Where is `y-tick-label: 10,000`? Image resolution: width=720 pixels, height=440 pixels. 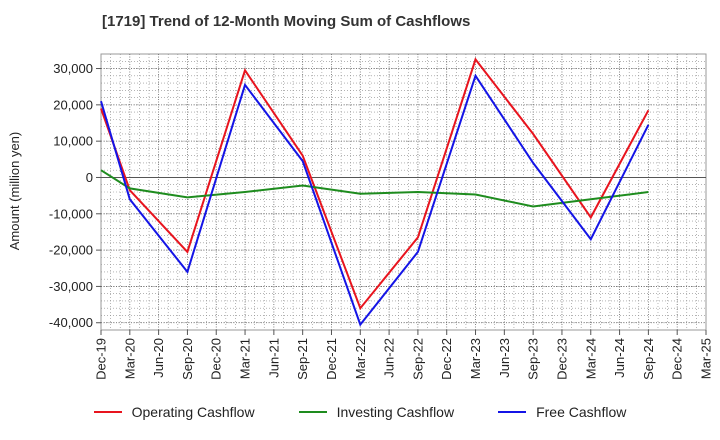 y-tick-label: 10,000 is located at coordinates (73, 141).